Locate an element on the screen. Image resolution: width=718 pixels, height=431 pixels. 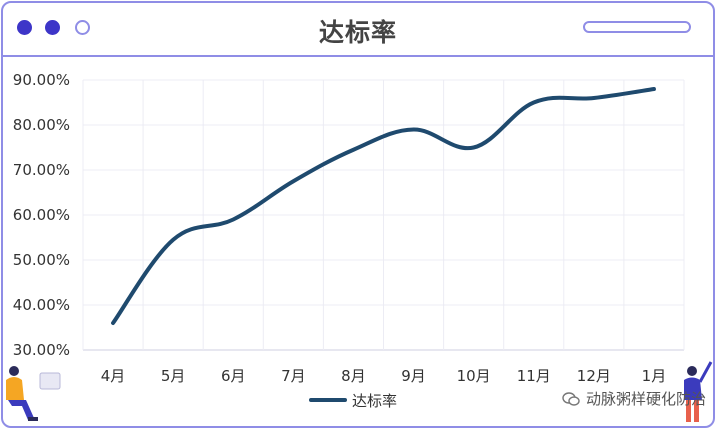
y-tick-label: 90.00% is located at coordinates (41, 80).